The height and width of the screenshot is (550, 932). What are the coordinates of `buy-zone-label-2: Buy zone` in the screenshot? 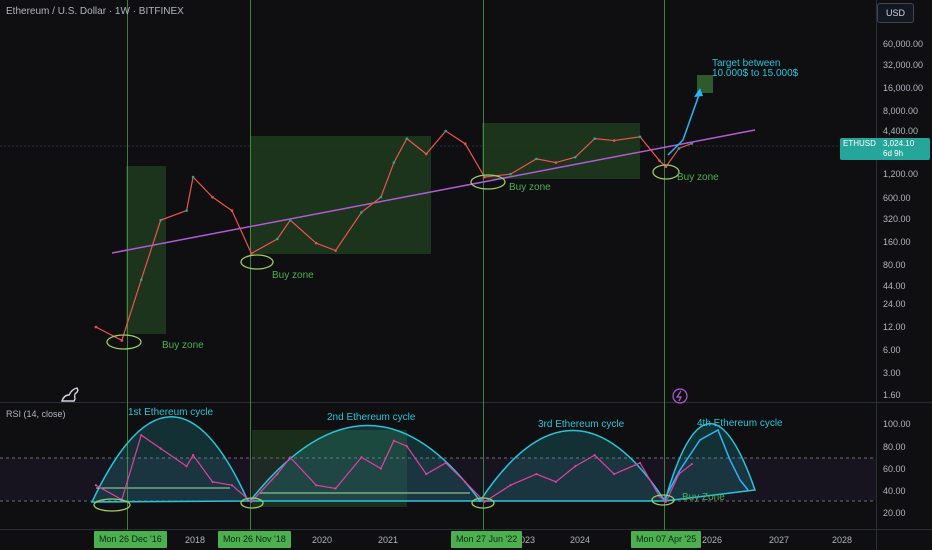 It's located at (293, 275).